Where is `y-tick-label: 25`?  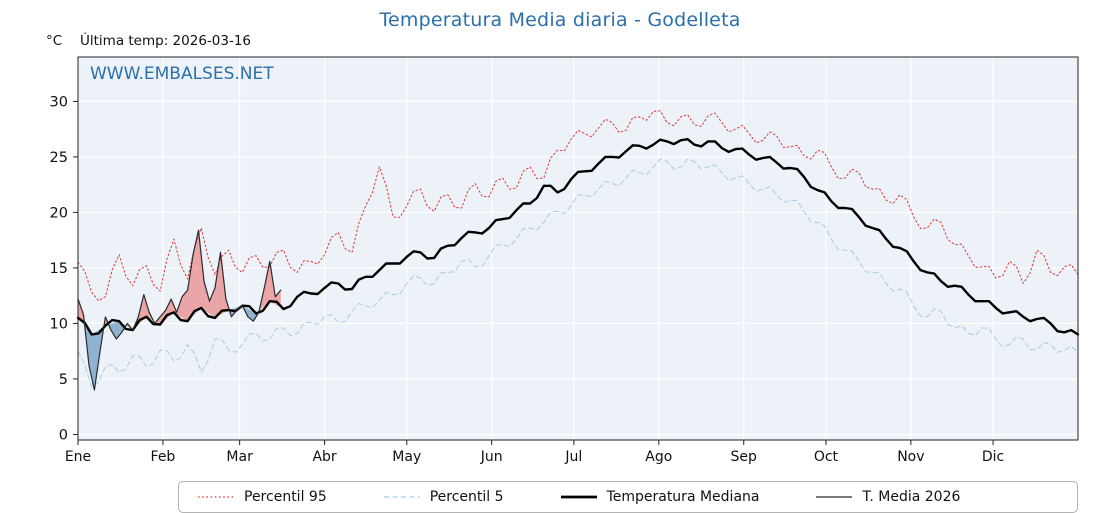
y-tick-label: 25 is located at coordinates (59, 158).